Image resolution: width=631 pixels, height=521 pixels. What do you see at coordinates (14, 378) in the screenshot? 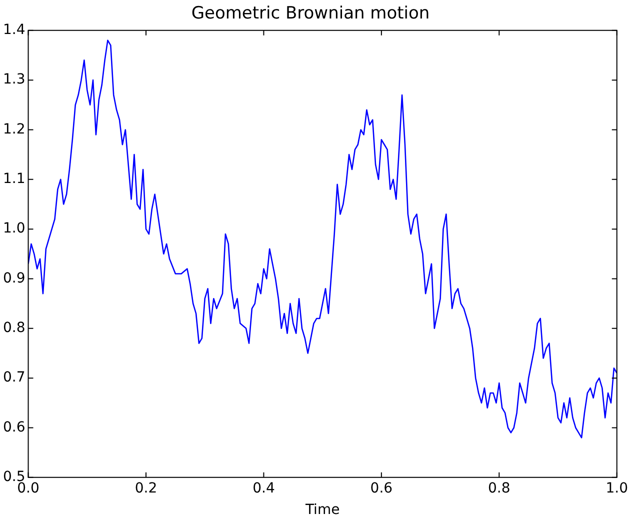
I see `y-tick-label: 0.7` at bounding box center [14, 378].